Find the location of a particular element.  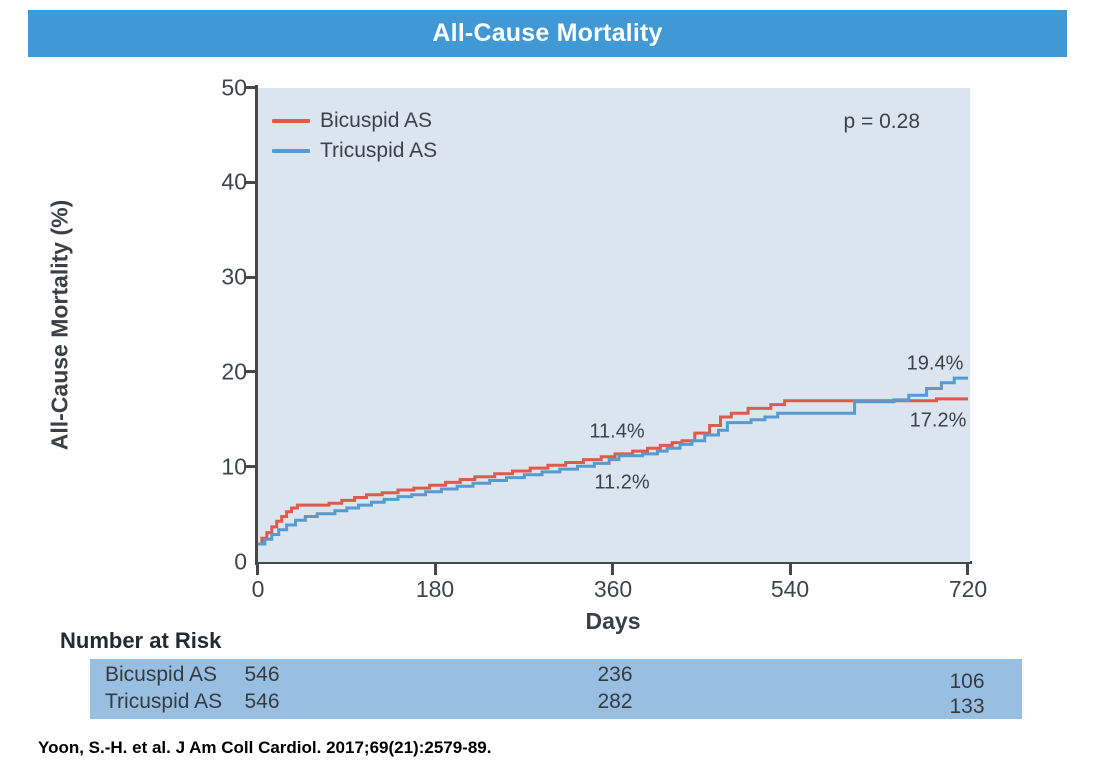

x-axis-line is located at coordinates (613, 562).